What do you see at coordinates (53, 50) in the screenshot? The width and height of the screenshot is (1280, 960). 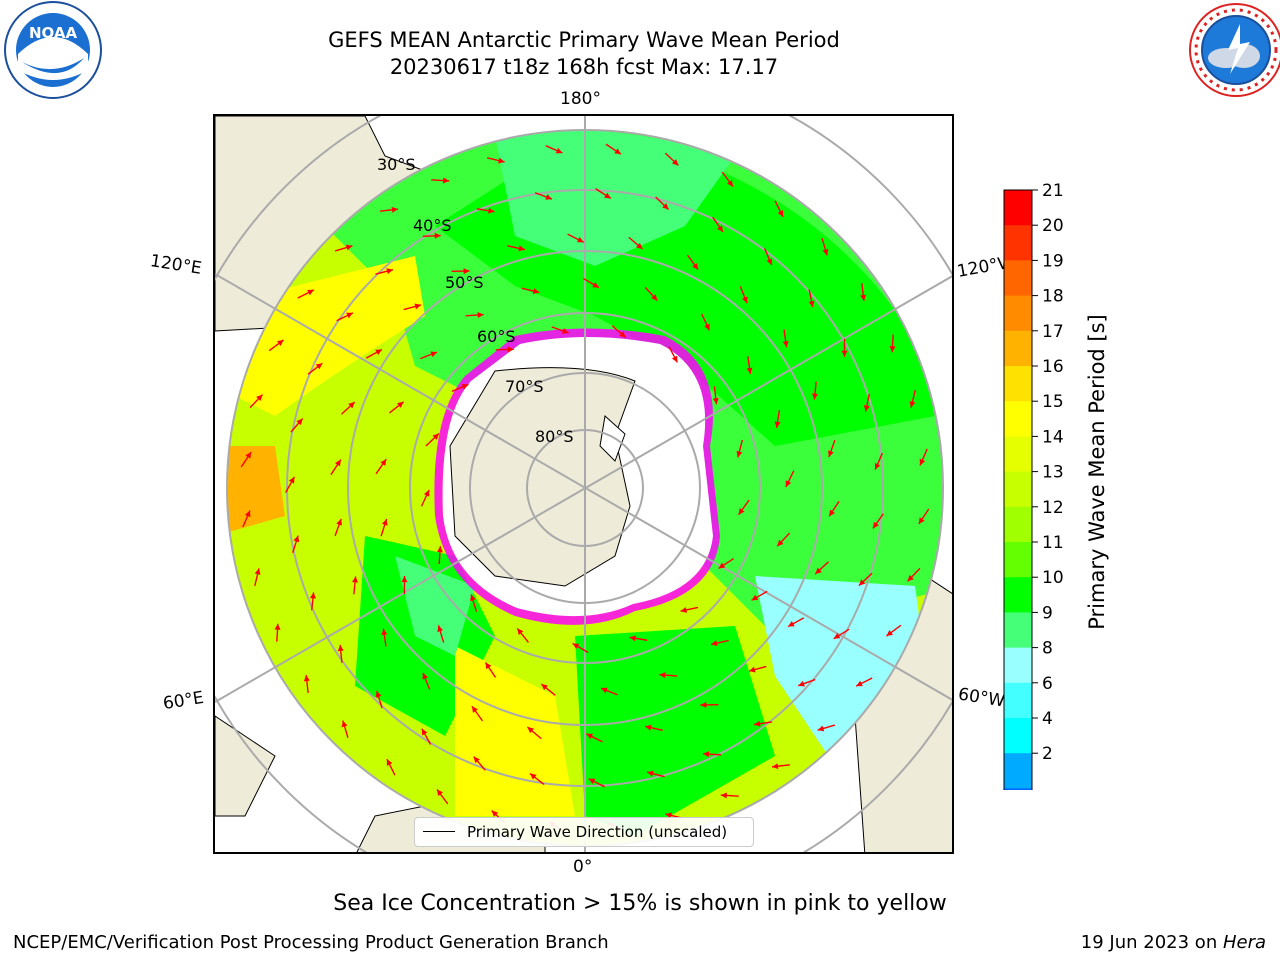 I see `noaa-logo-icon: NOAA` at bounding box center [53, 50].